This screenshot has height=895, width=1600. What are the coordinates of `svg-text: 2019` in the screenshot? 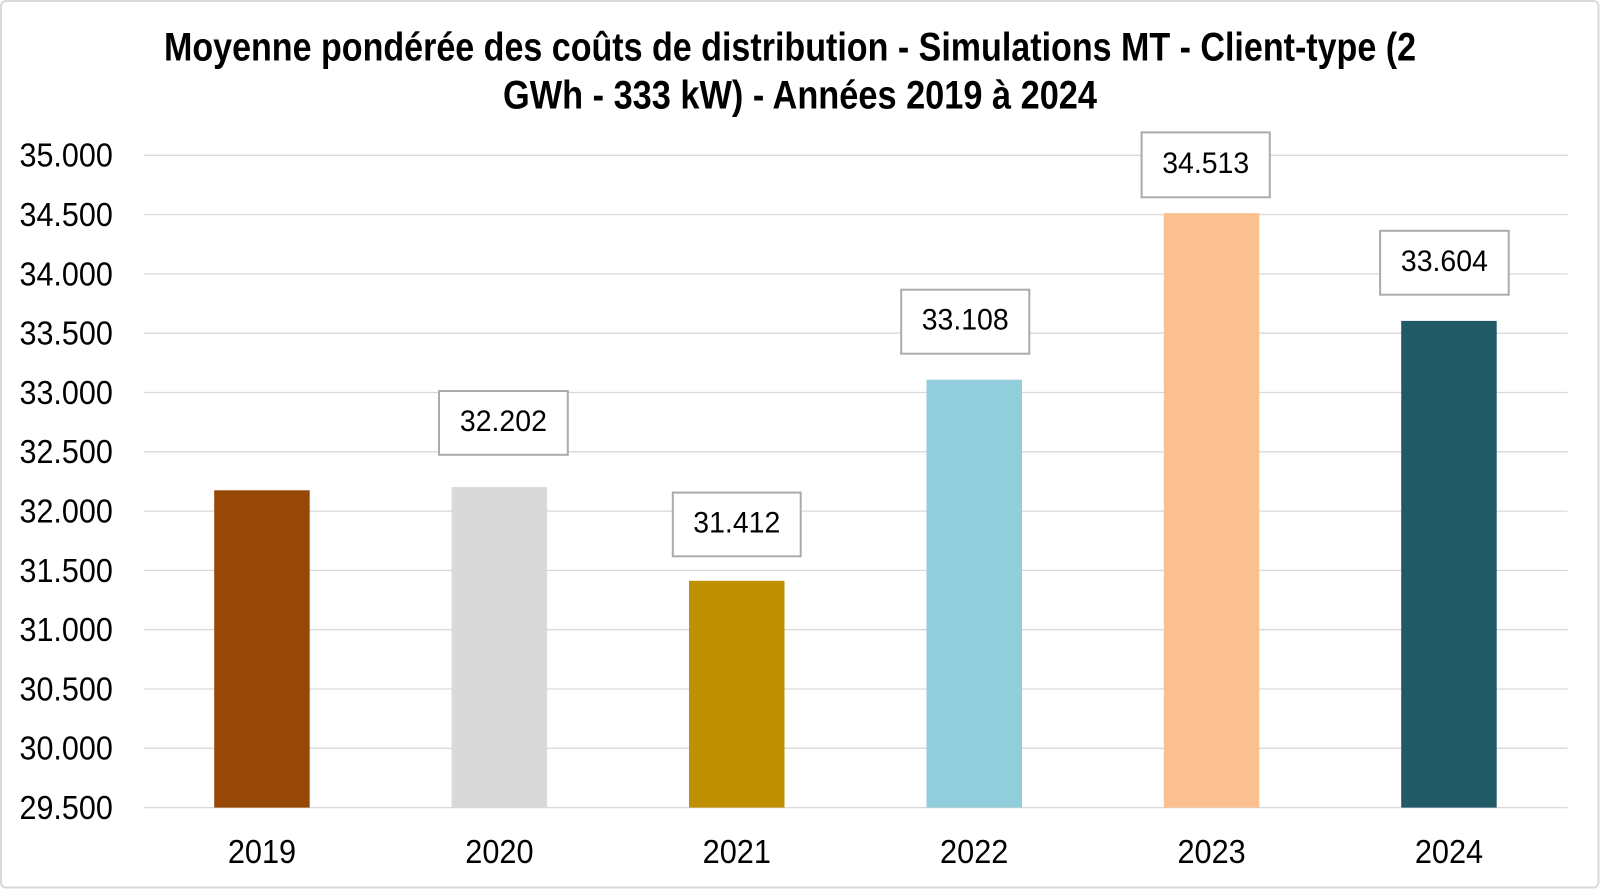 It's located at (262, 851).